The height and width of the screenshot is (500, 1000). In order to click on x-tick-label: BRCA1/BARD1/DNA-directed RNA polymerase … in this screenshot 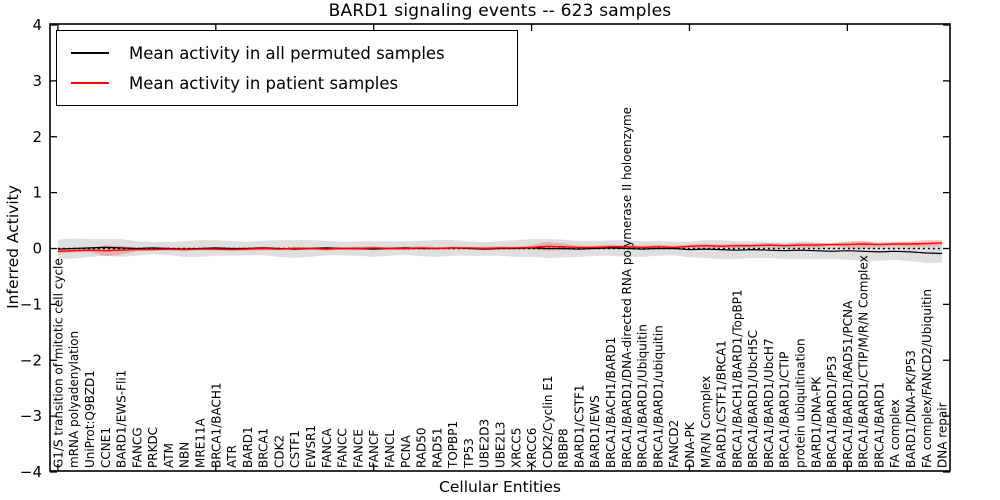, I will do `click(627, 287)`.